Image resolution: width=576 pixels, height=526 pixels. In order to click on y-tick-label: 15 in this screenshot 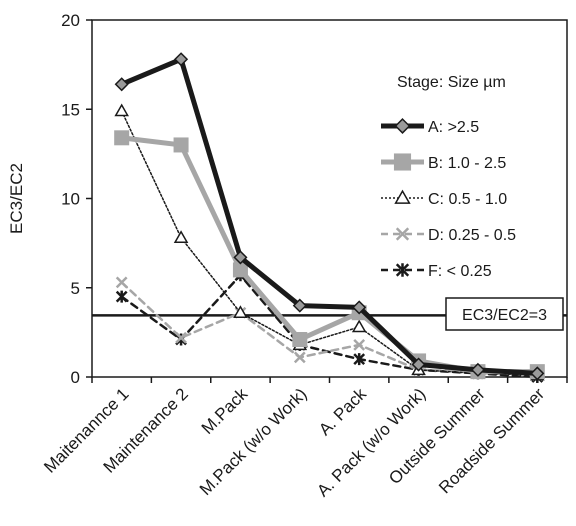, I will do `click(70, 109)`.